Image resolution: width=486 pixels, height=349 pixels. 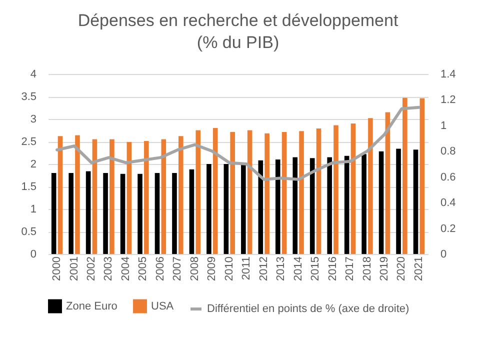 I want to click on y2-tick-label: 0.8, so click(x=448, y=152).